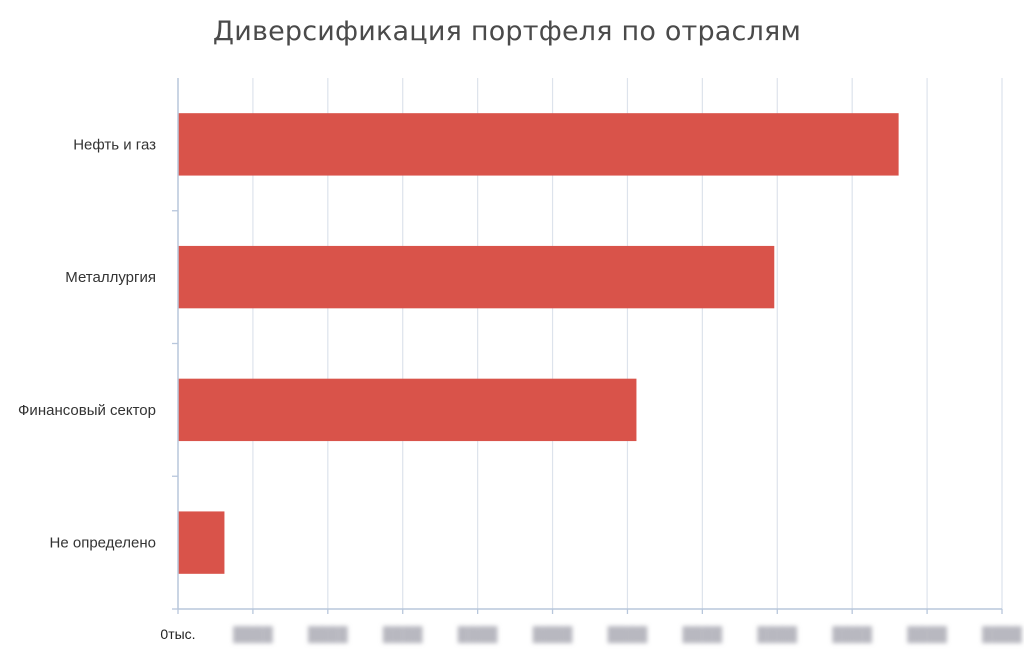  Describe the element at coordinates (507, 31) in the screenshot. I see `chart-title: Диверсификация портфеля по отраслям` at that location.